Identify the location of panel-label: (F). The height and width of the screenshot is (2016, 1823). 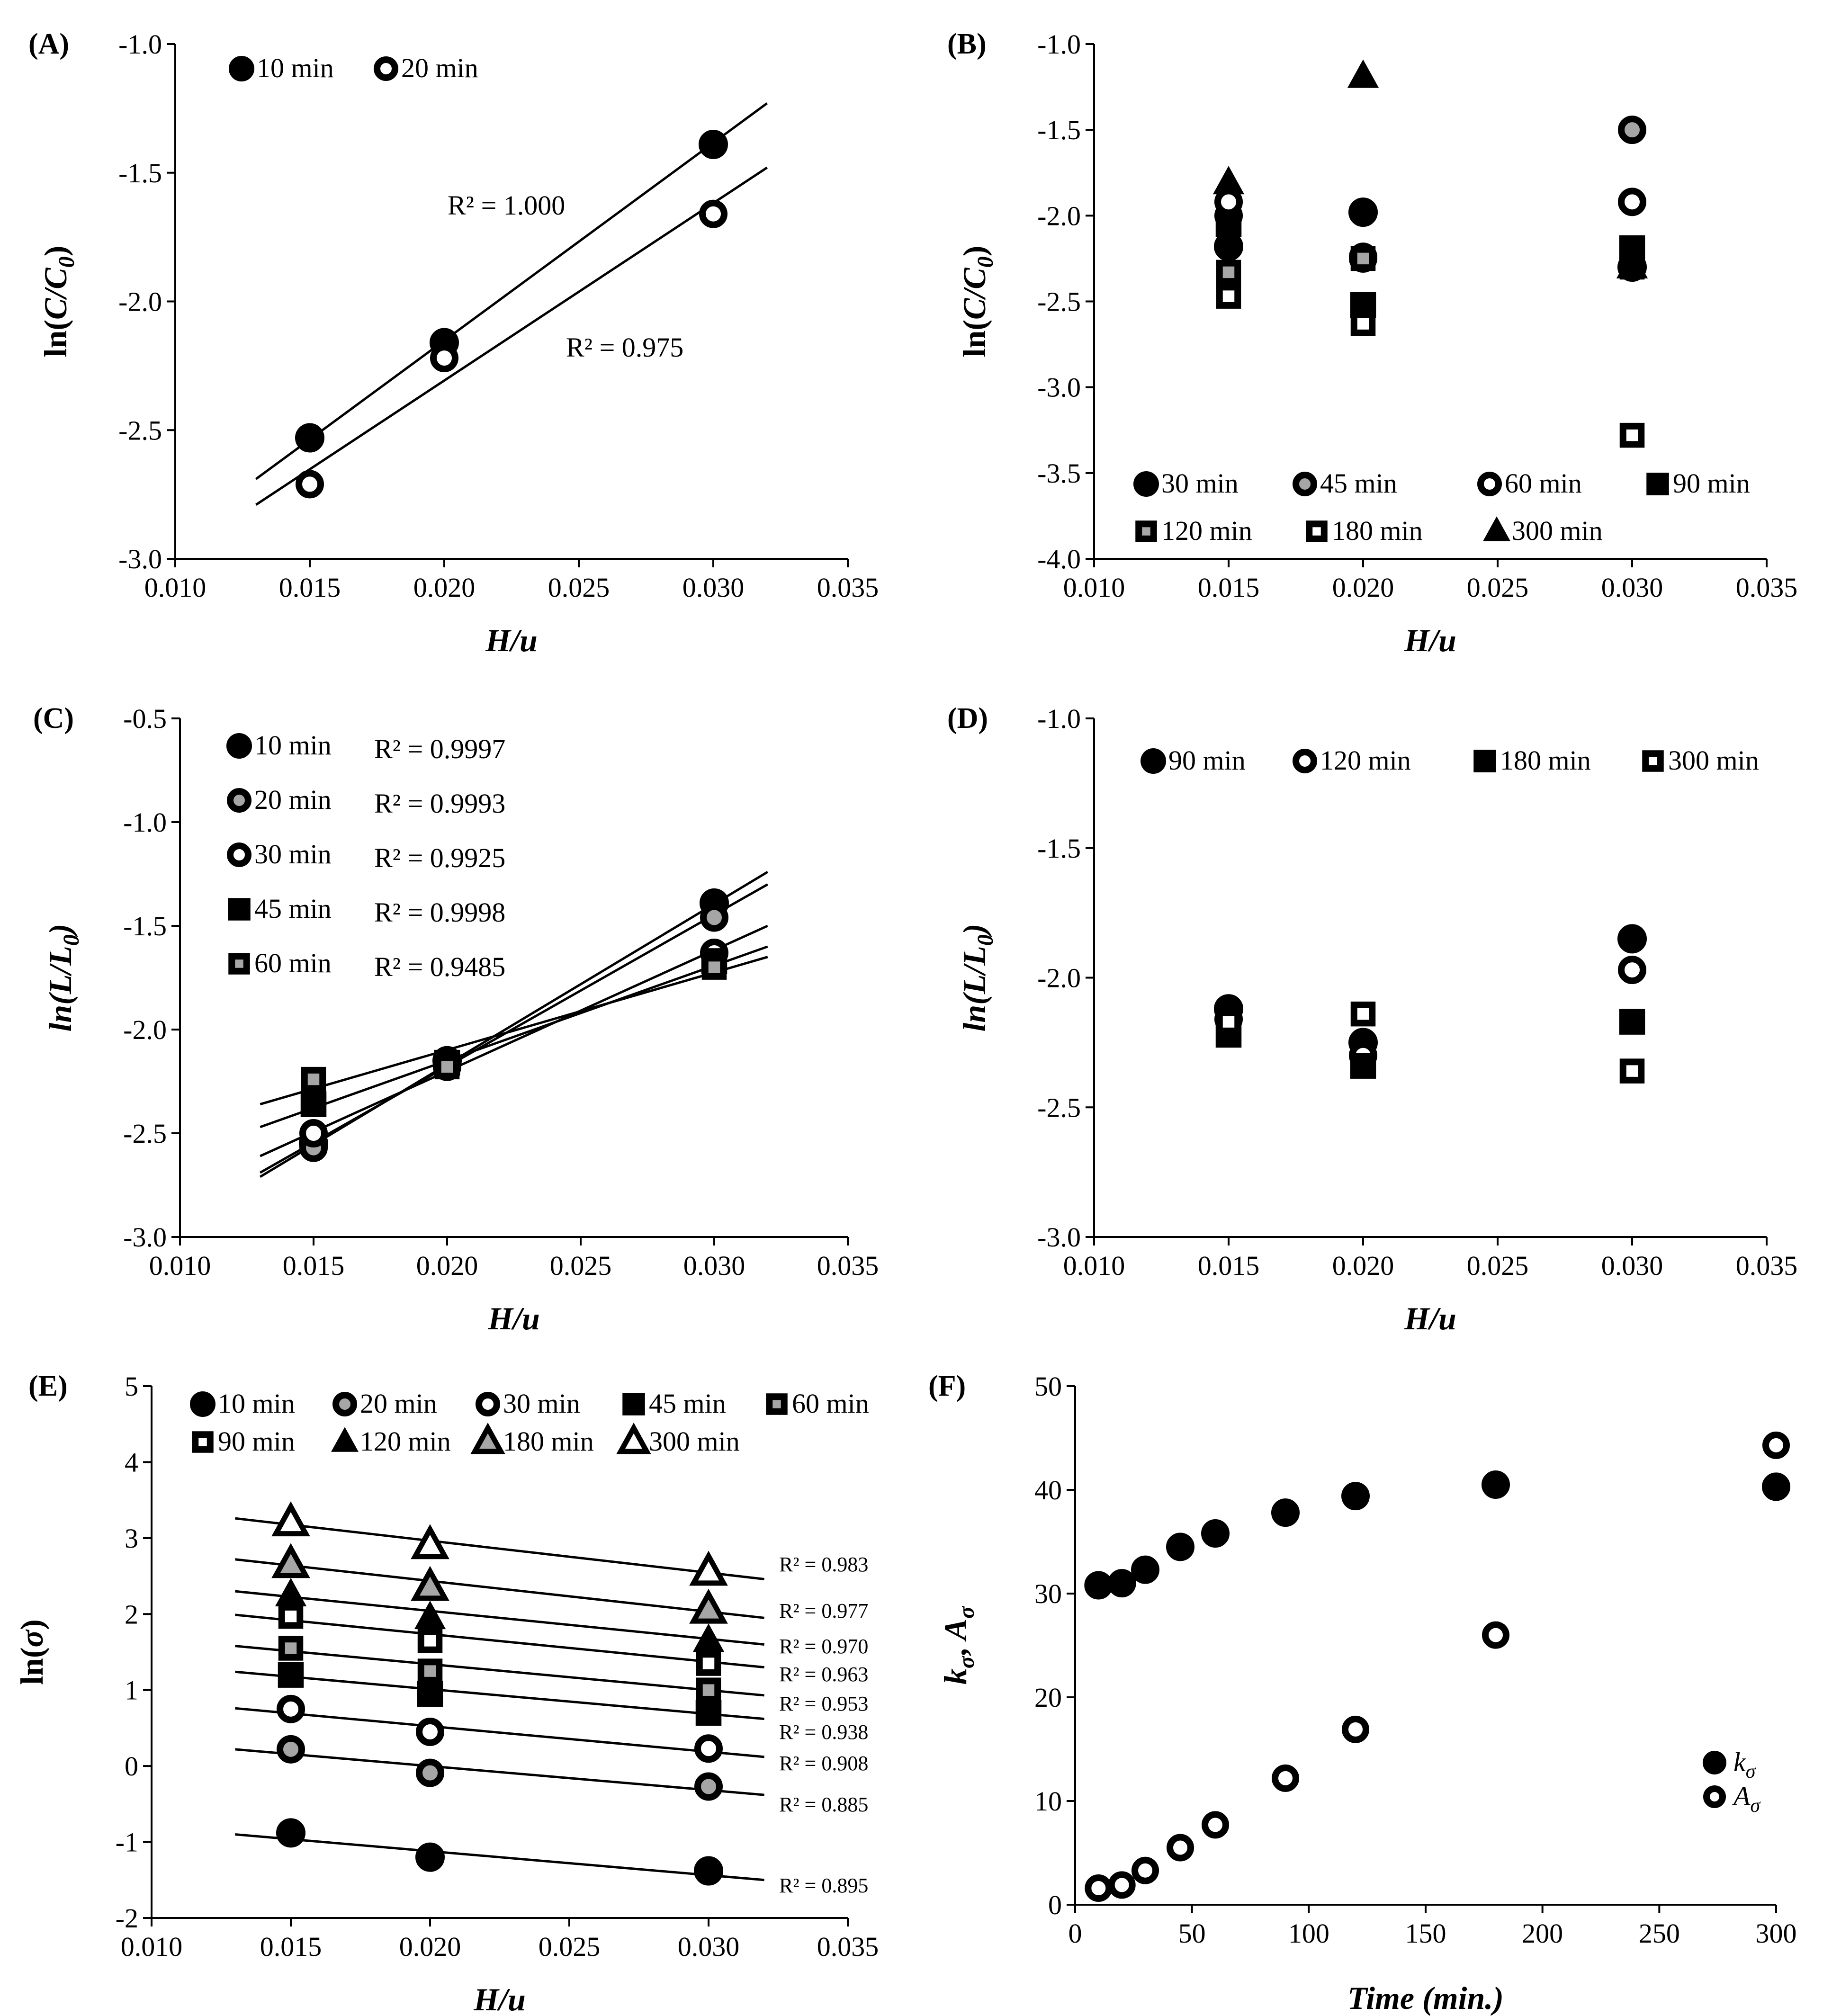
(947, 1386).